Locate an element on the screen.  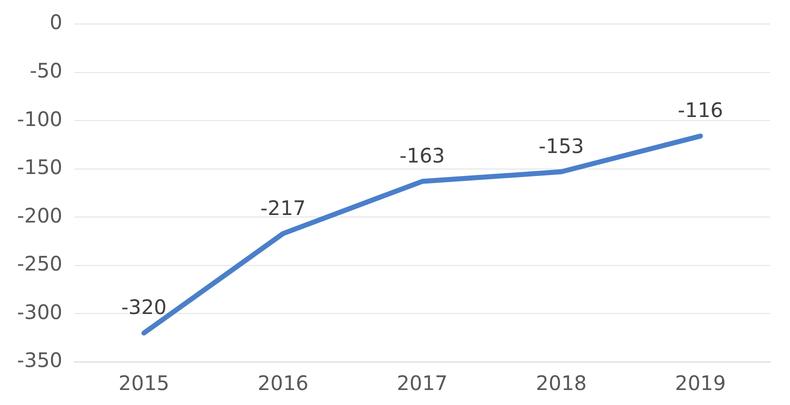
x-tick-label: 2015 is located at coordinates (144, 383).